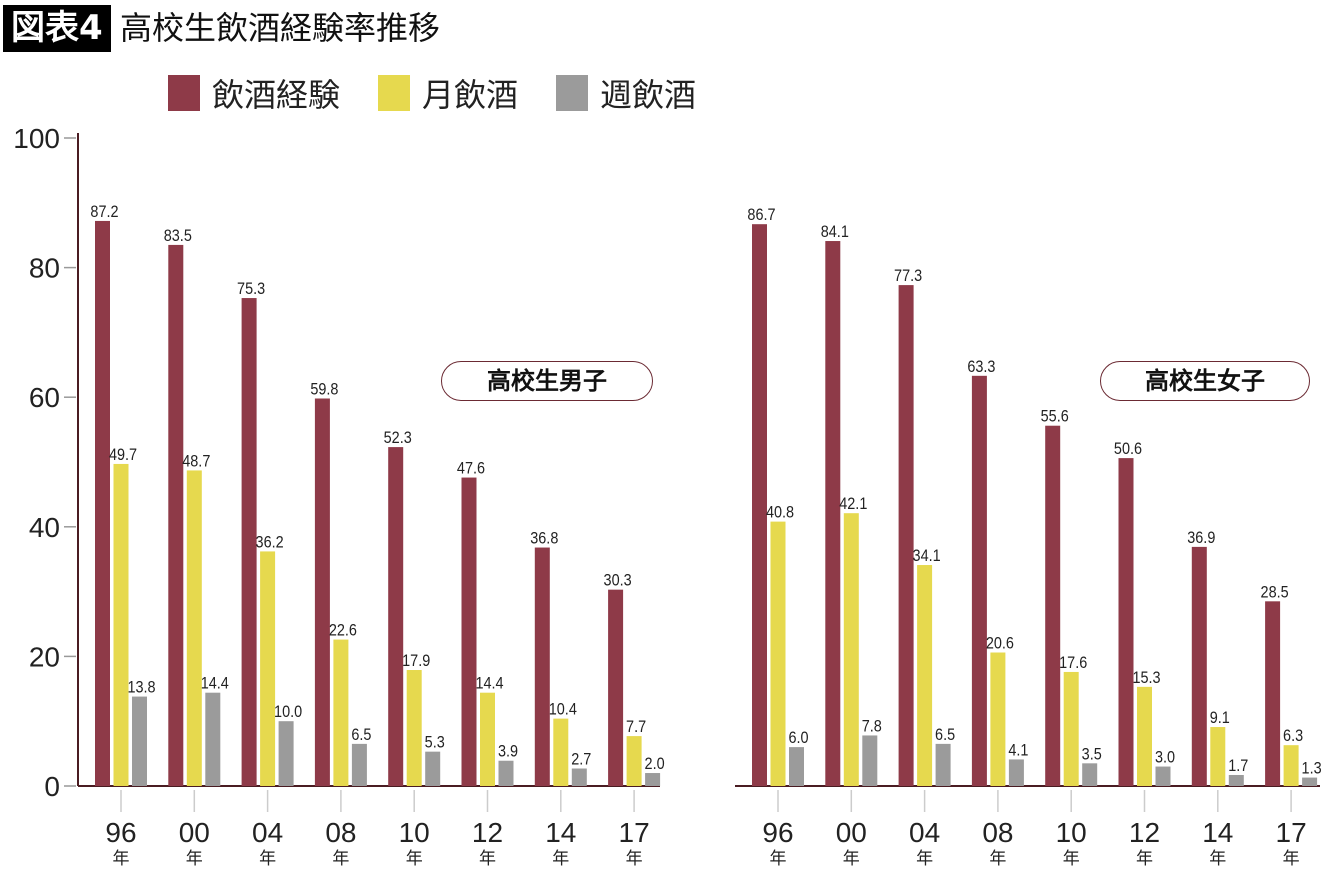 The width and height of the screenshot is (1340, 876). Describe the element at coordinates (655, 764) in the screenshot. I see `data-label: 2.0` at that location.